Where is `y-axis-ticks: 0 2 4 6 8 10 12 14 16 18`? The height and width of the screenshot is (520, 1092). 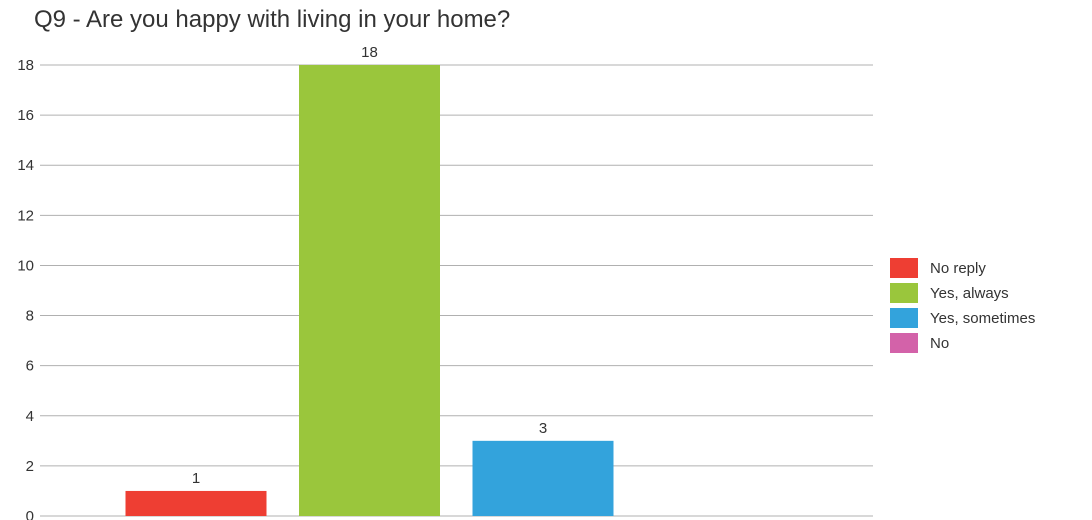
y-axis-ticks: 0 2 4 6 8 10 12 14 16 18 is located at coordinates (25, 288).